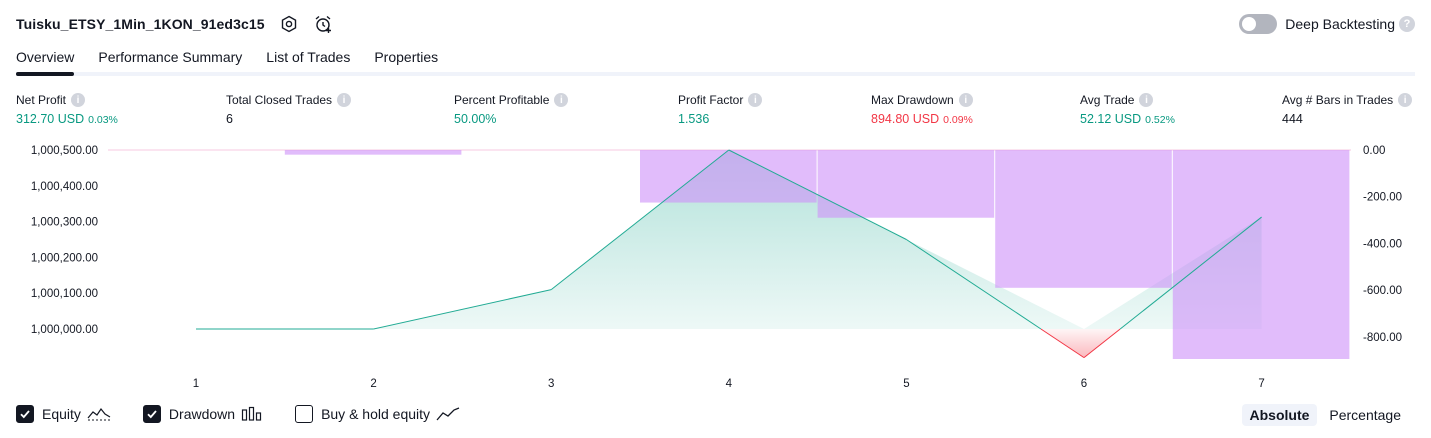 The height and width of the screenshot is (438, 1431). What do you see at coordinates (511, 109) in the screenshot?
I see `metric-percent-profitable: Percent Profitable i 50.00%` at bounding box center [511, 109].